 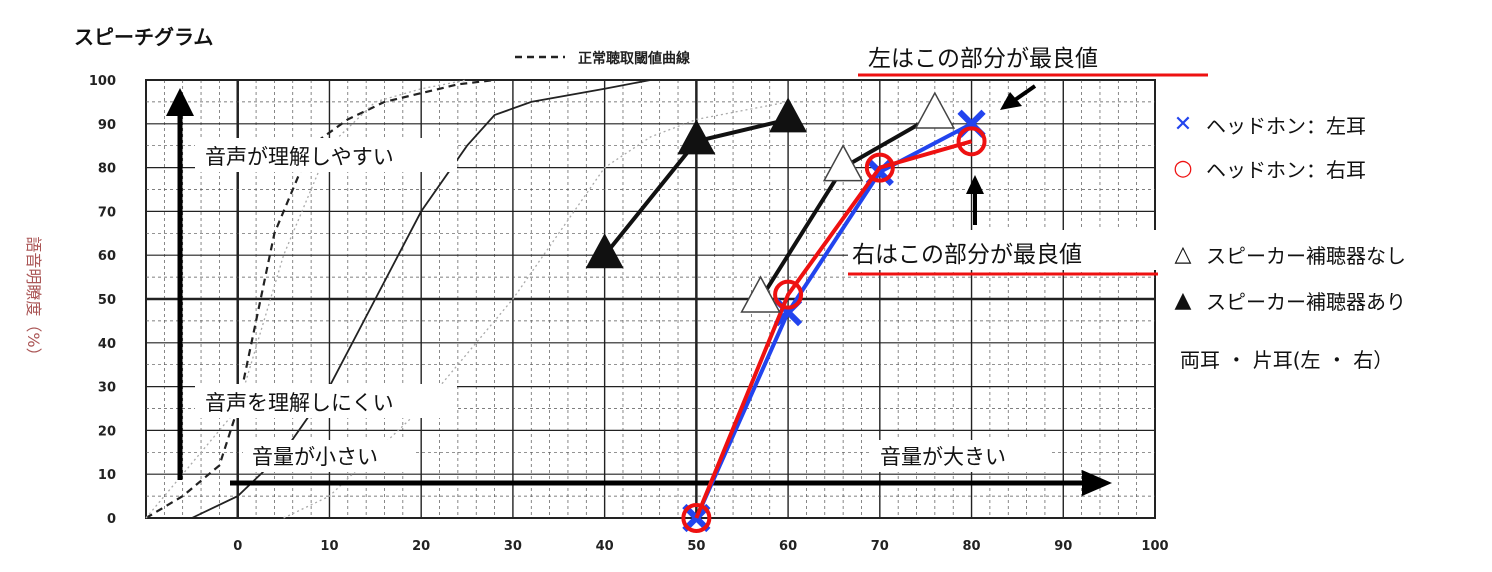 What do you see at coordinates (102, 81) in the screenshot?
I see `y-tick-label: 100` at bounding box center [102, 81].